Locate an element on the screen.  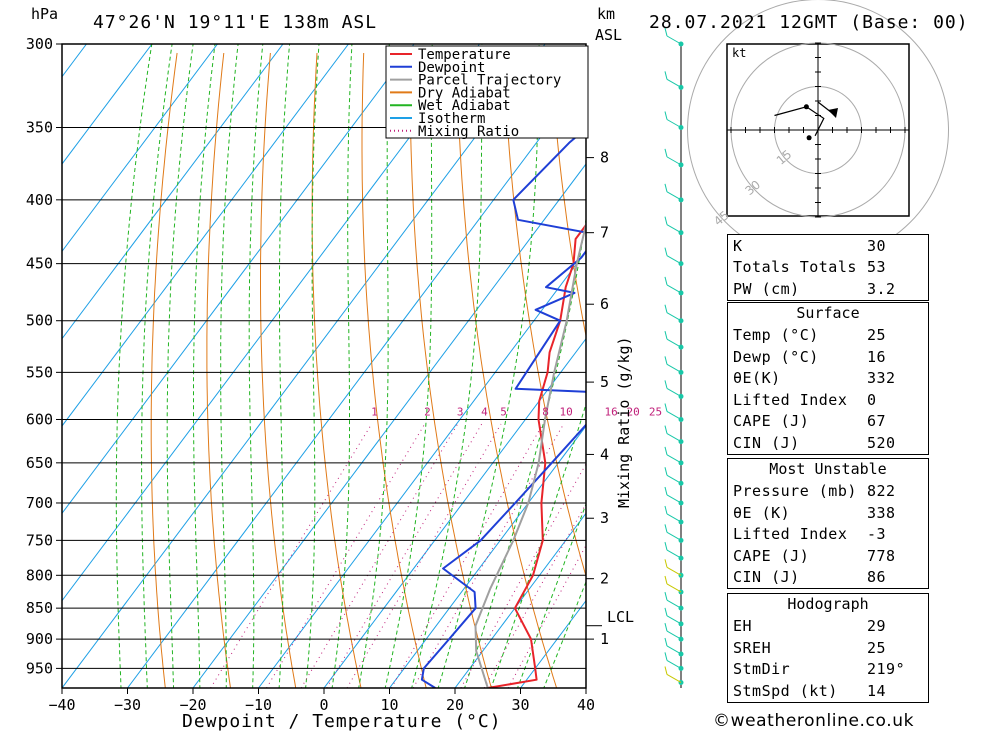
credit-link: ©weatheronline.co.uk is located at coordinates (814, 721).